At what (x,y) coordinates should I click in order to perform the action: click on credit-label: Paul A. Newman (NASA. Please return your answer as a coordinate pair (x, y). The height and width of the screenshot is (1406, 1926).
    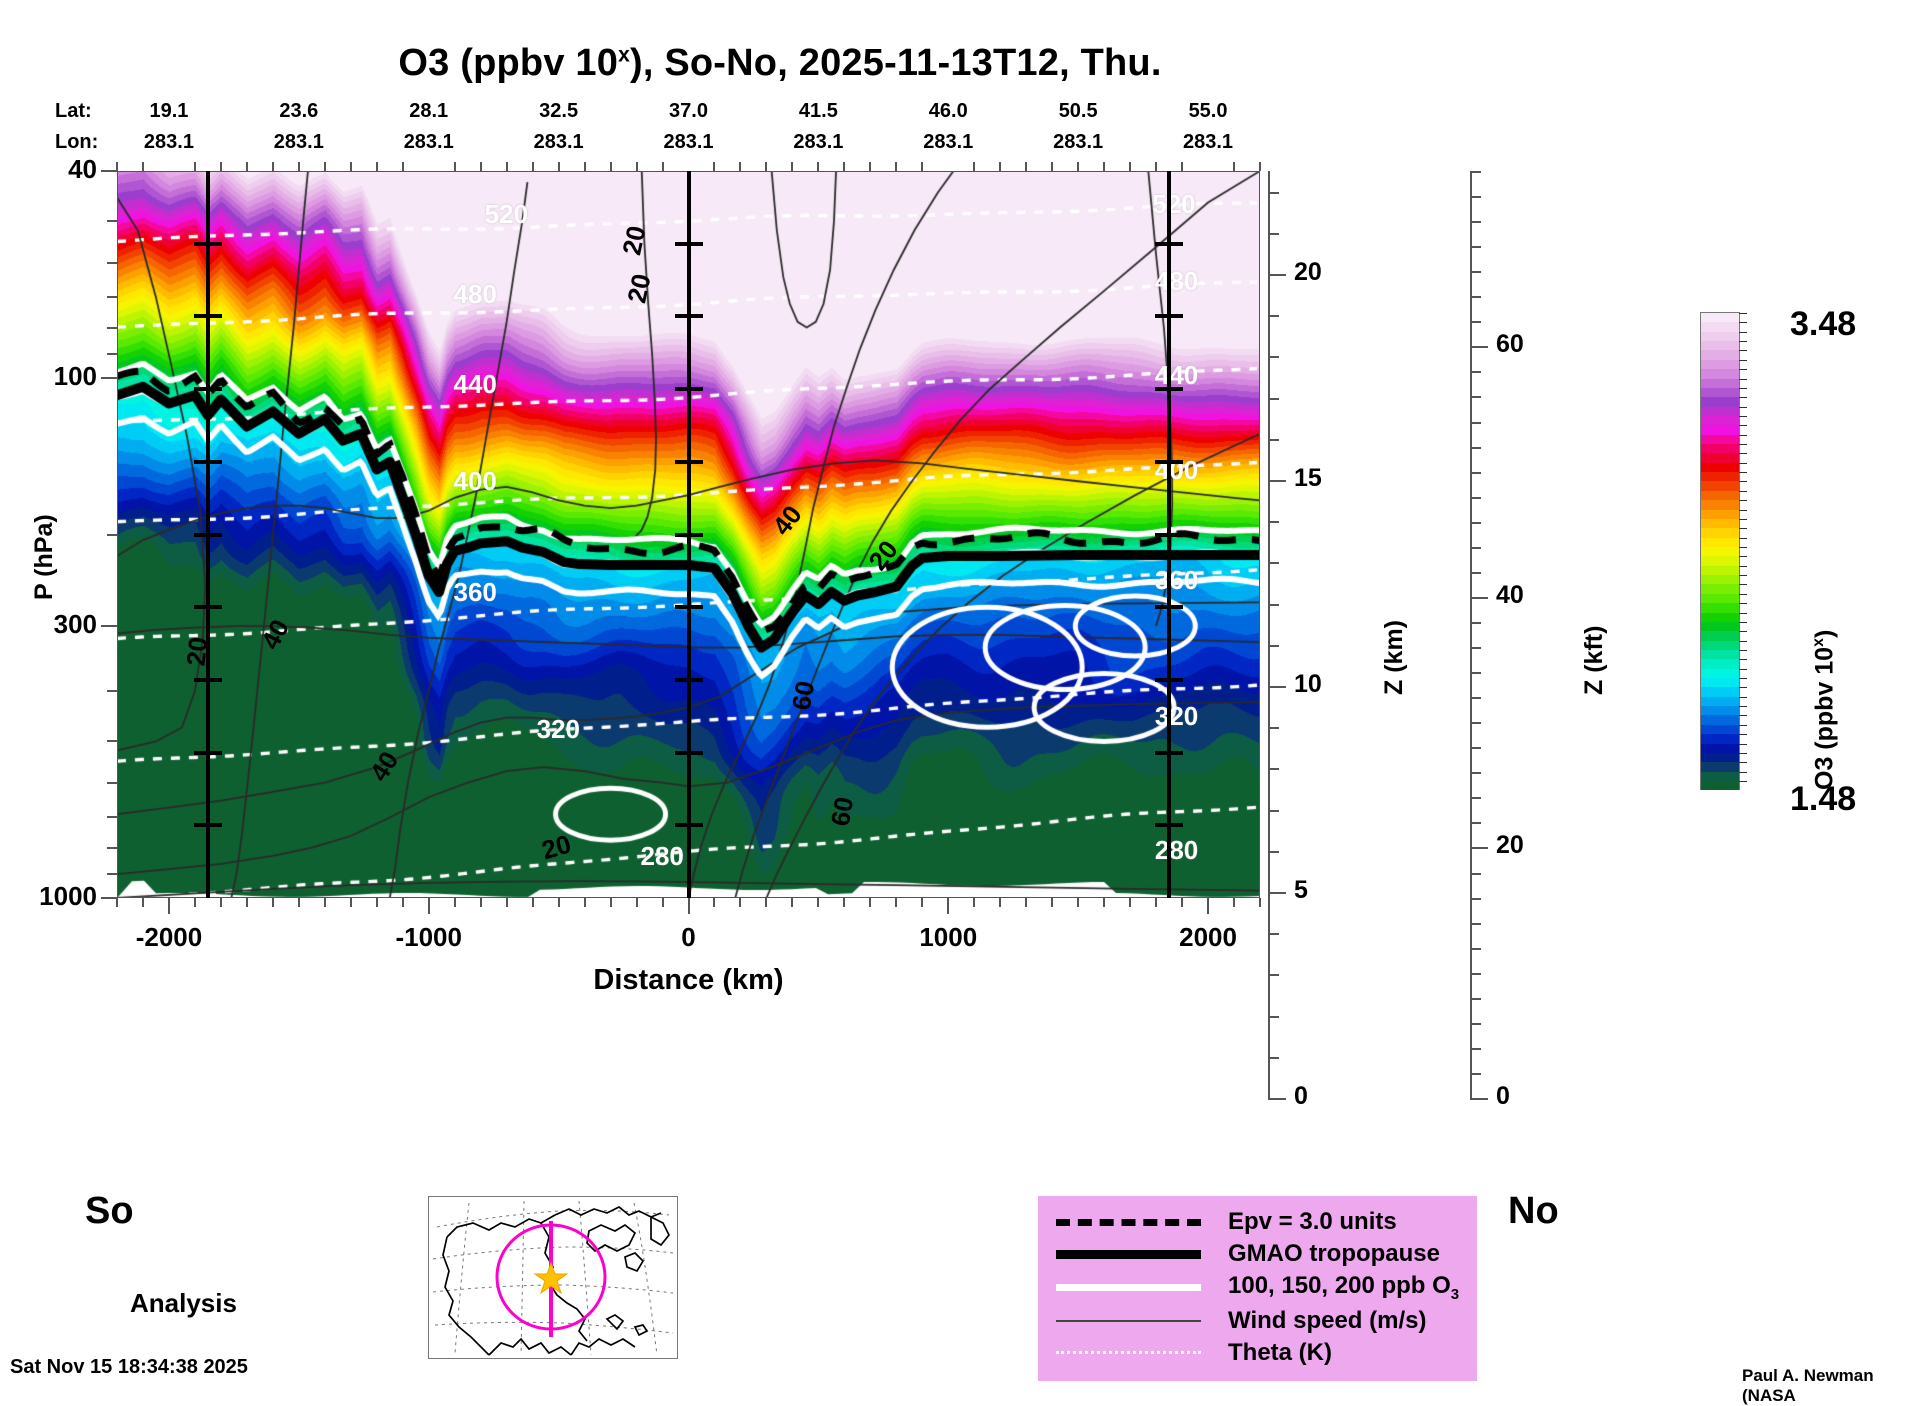
    Looking at the image, I should click on (1808, 1385).